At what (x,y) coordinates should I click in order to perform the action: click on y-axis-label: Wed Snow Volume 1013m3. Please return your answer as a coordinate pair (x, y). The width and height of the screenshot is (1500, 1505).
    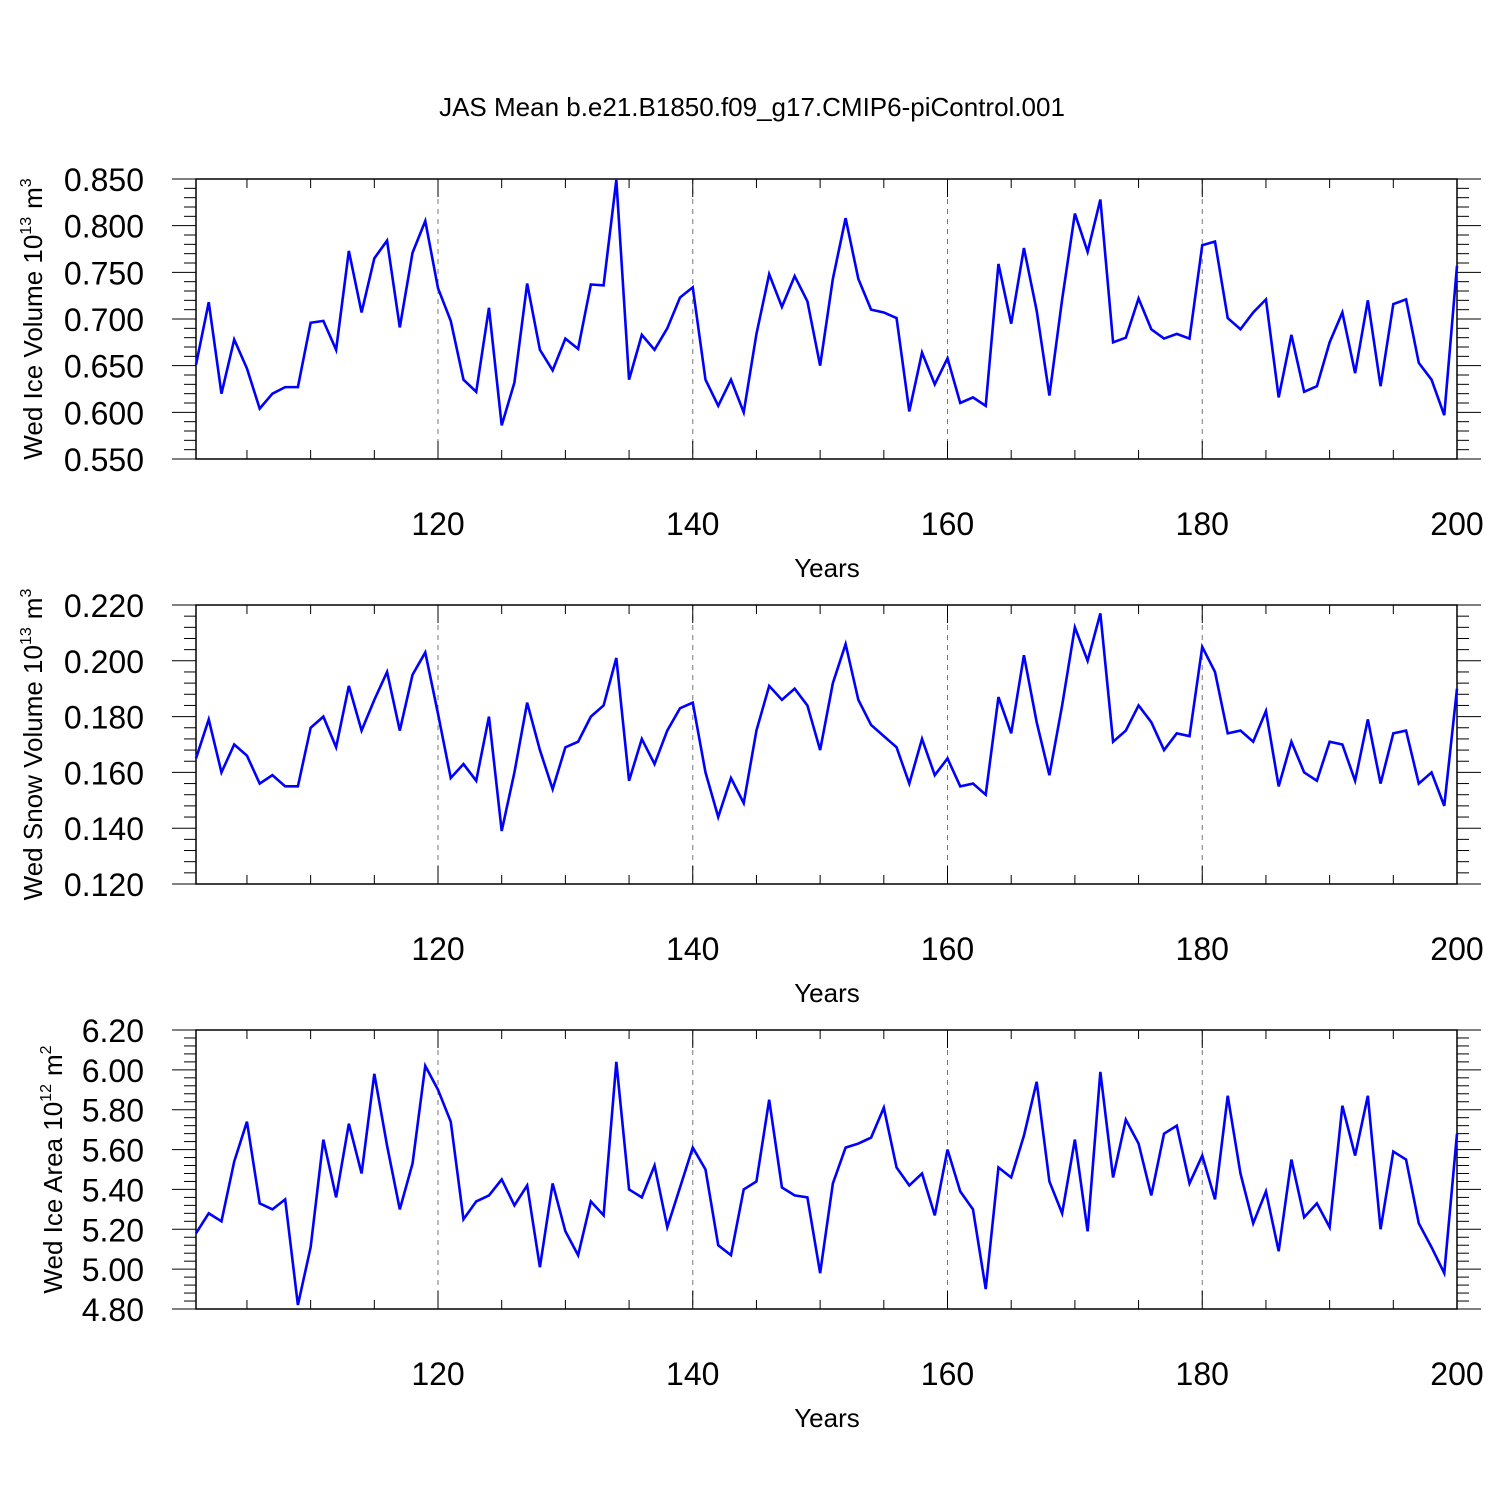
    Looking at the image, I should click on (33, 745).